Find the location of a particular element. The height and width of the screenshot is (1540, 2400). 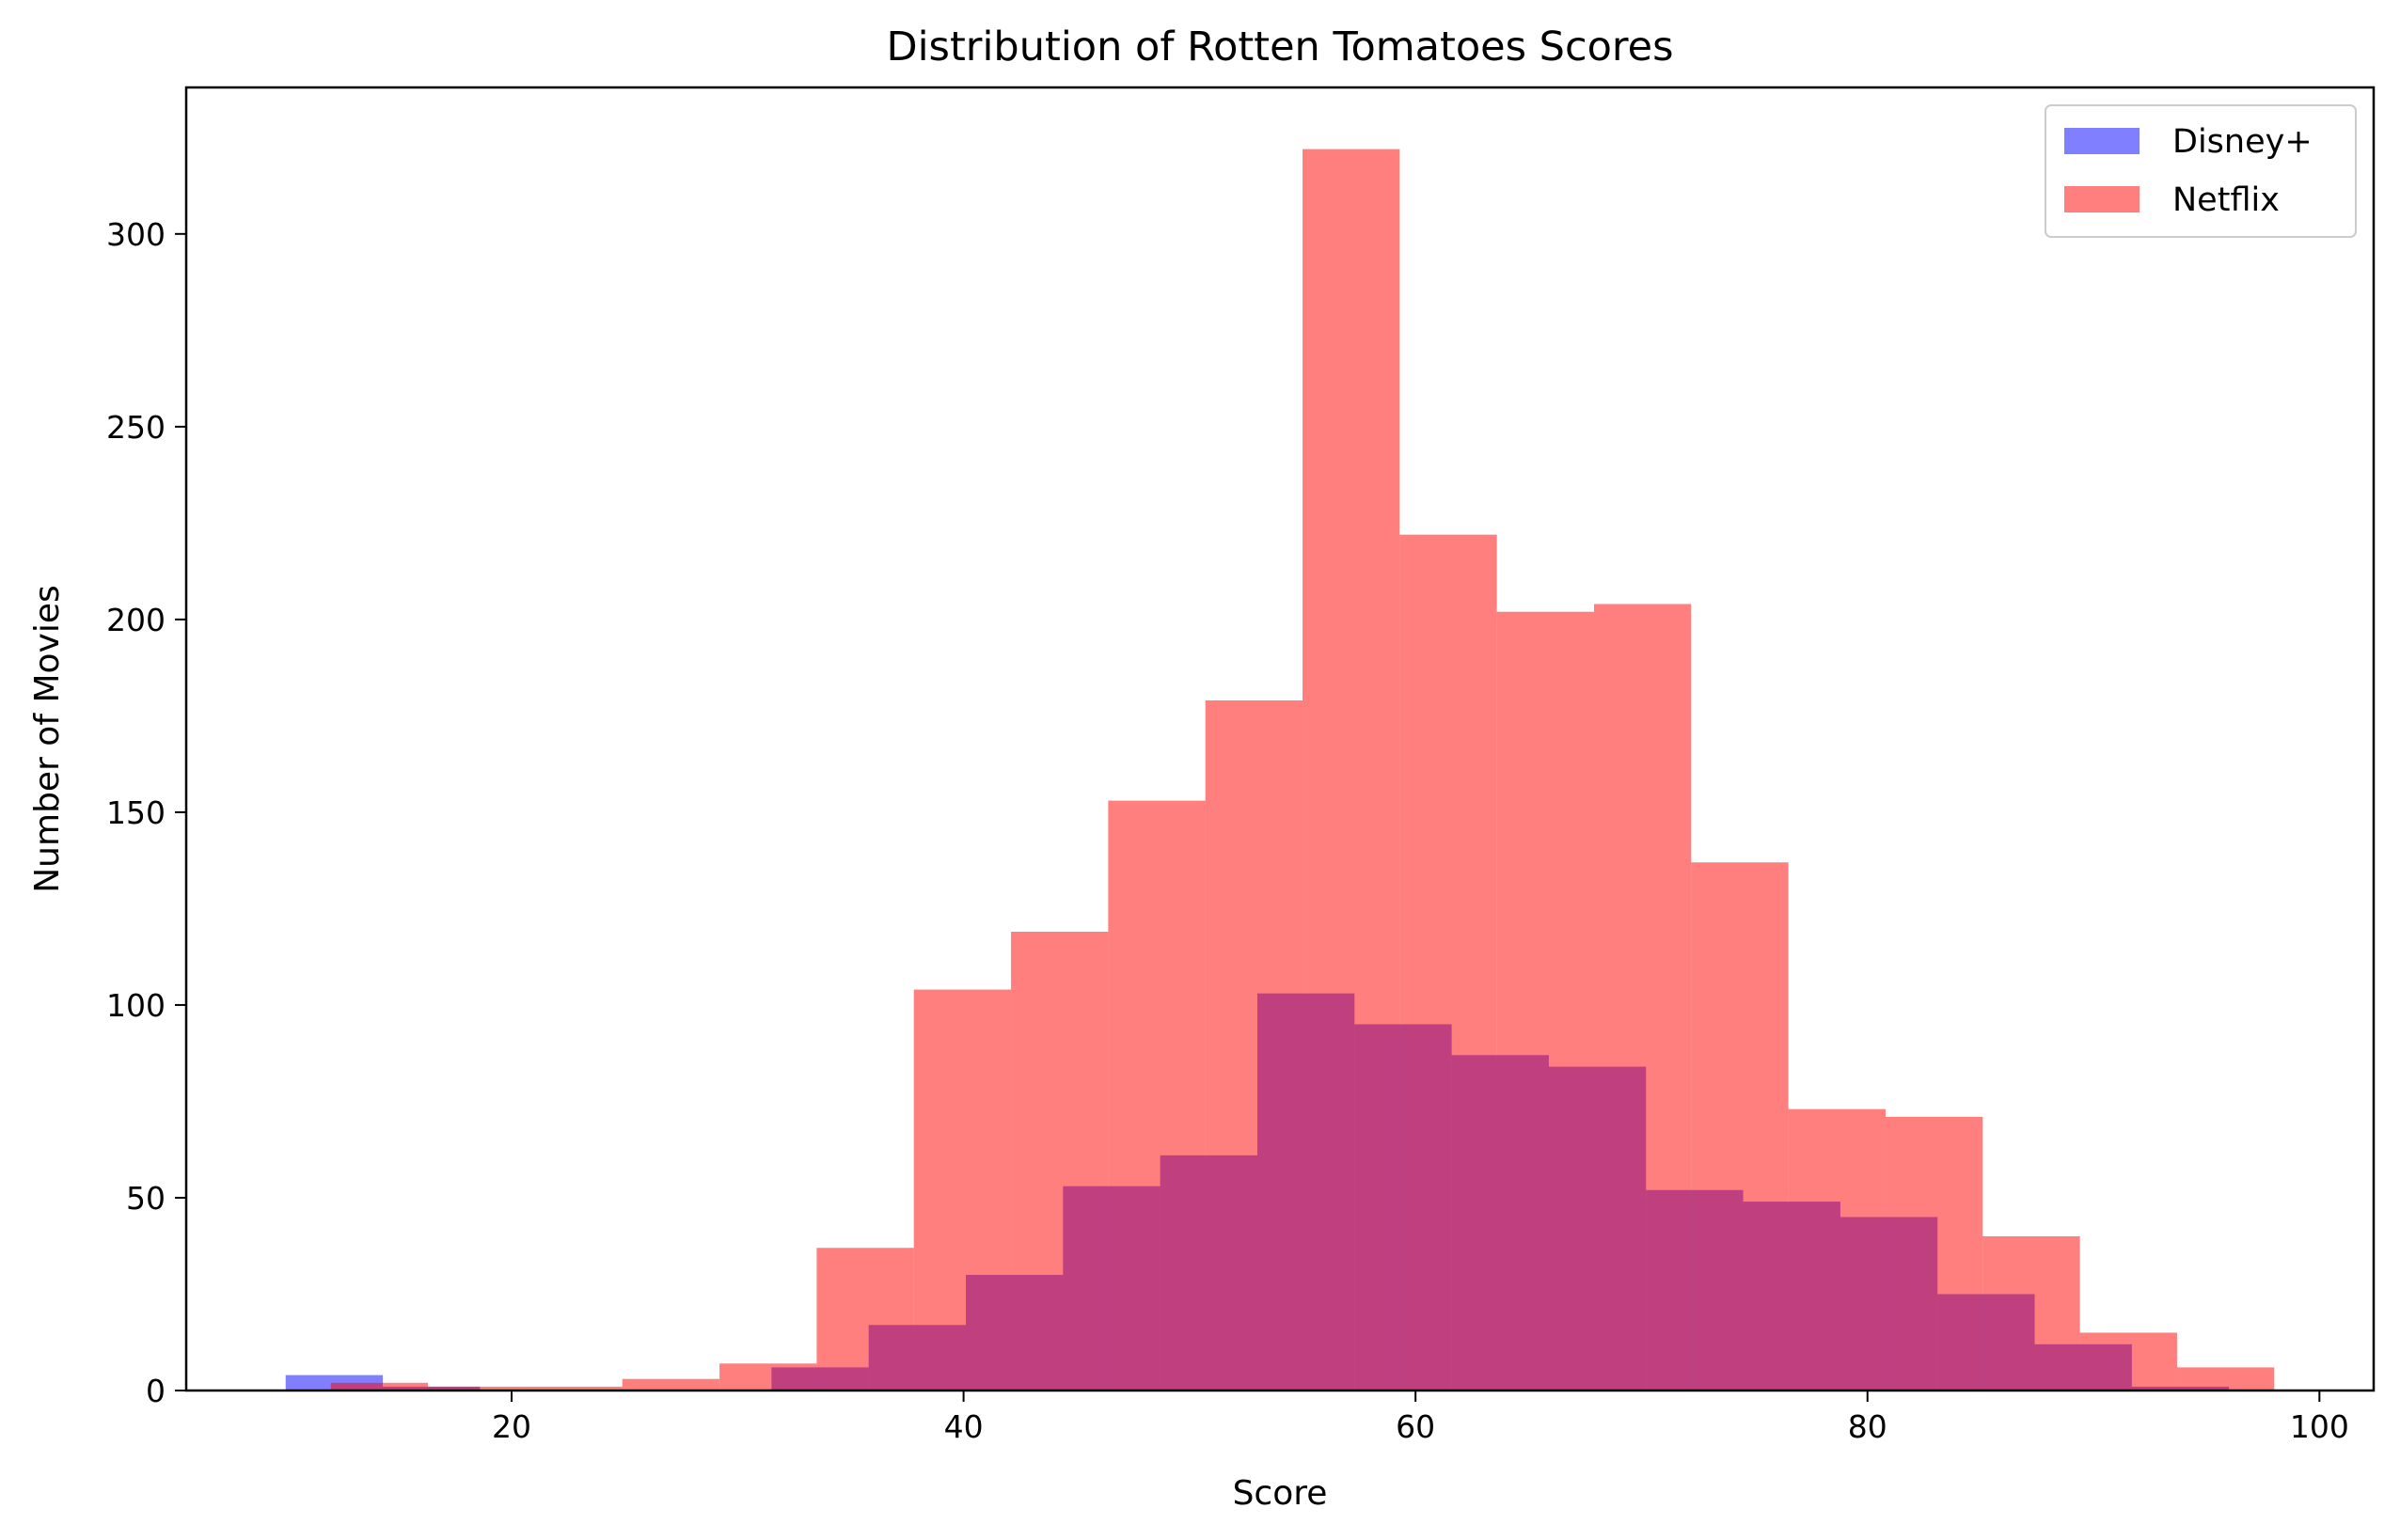

x-tick-label: 100 is located at coordinates (2319, 1427).